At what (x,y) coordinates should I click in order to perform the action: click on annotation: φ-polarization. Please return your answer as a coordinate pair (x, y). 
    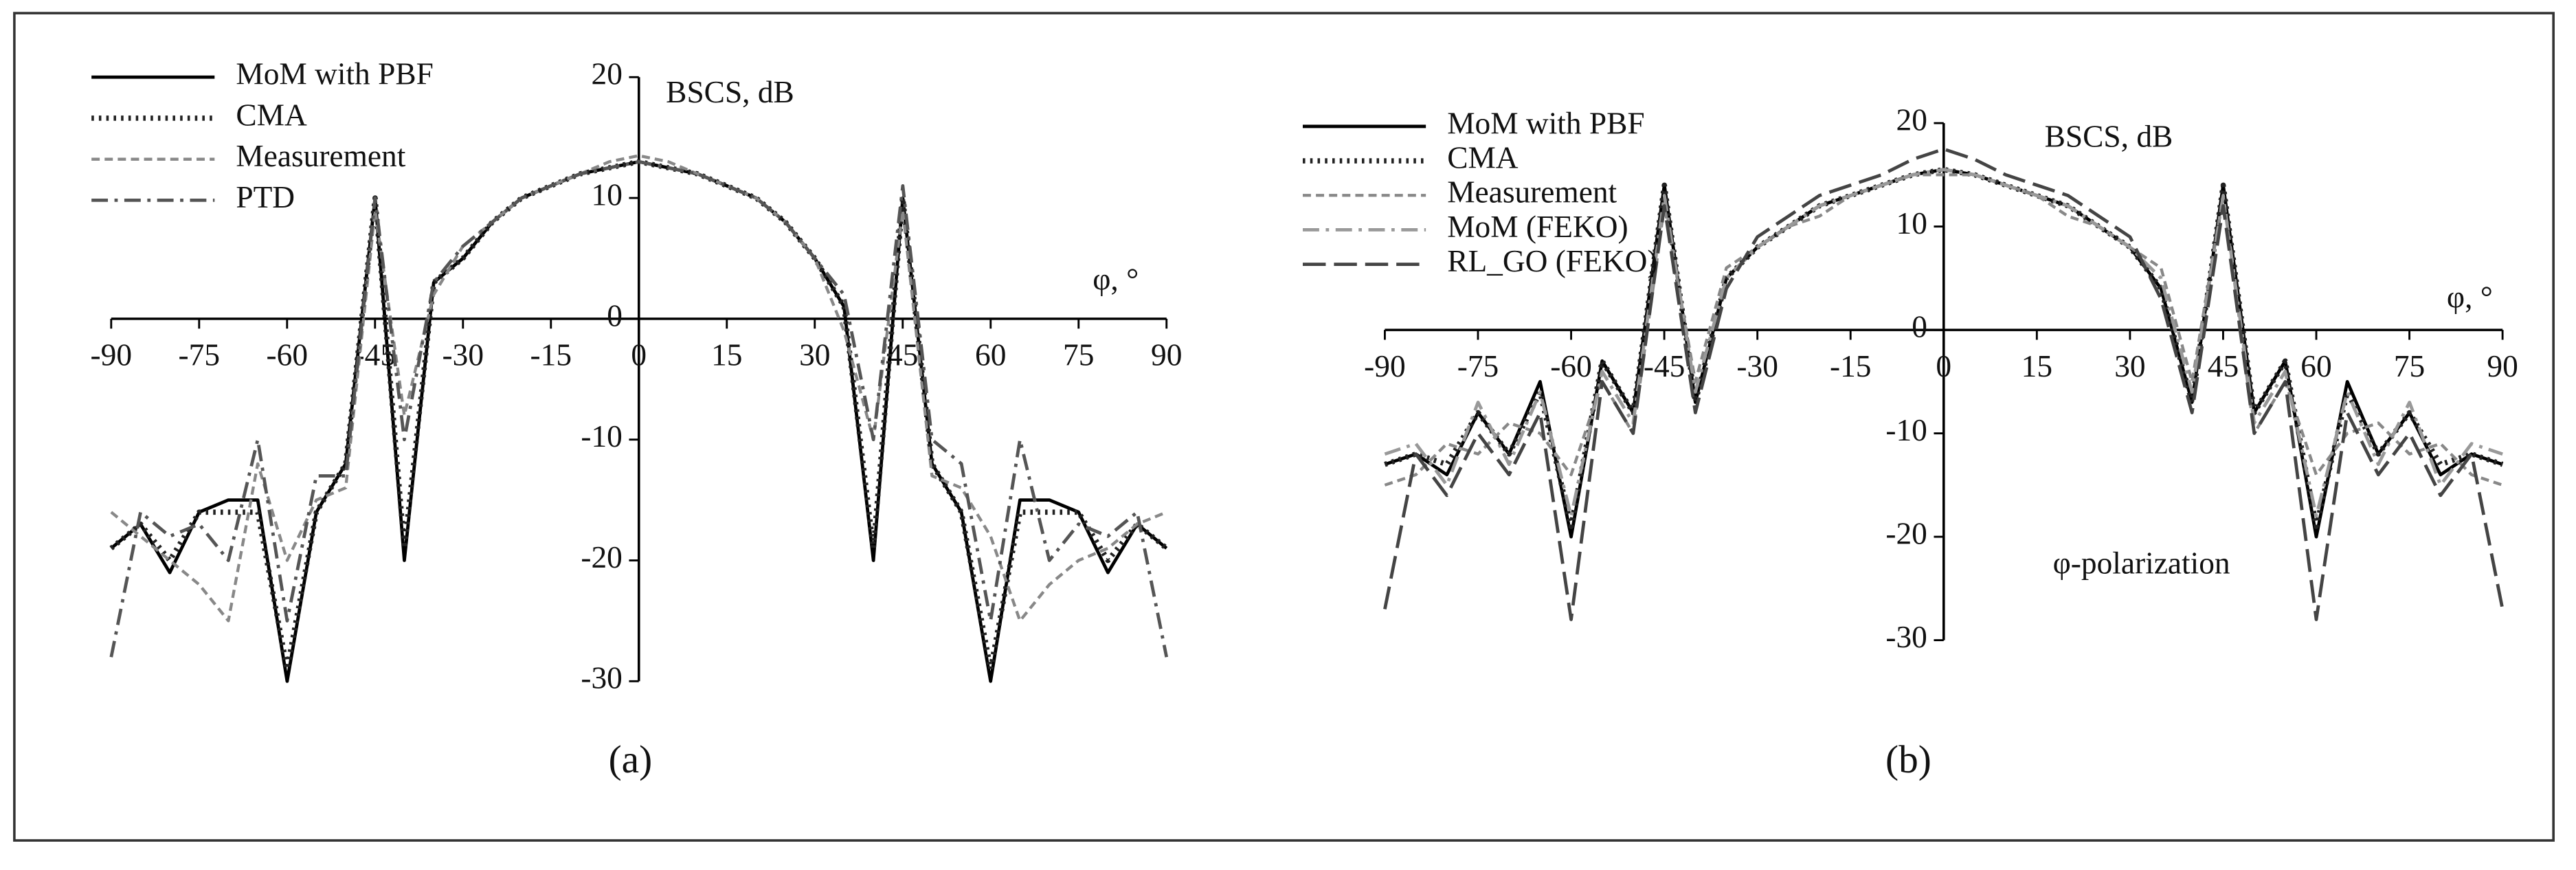
    Looking at the image, I should click on (2141, 563).